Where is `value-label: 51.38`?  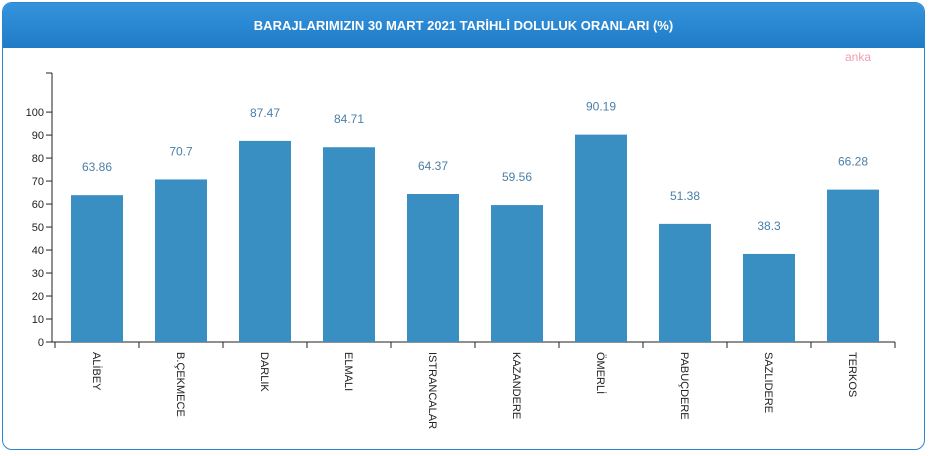 value-label: 51.38 is located at coordinates (685, 196).